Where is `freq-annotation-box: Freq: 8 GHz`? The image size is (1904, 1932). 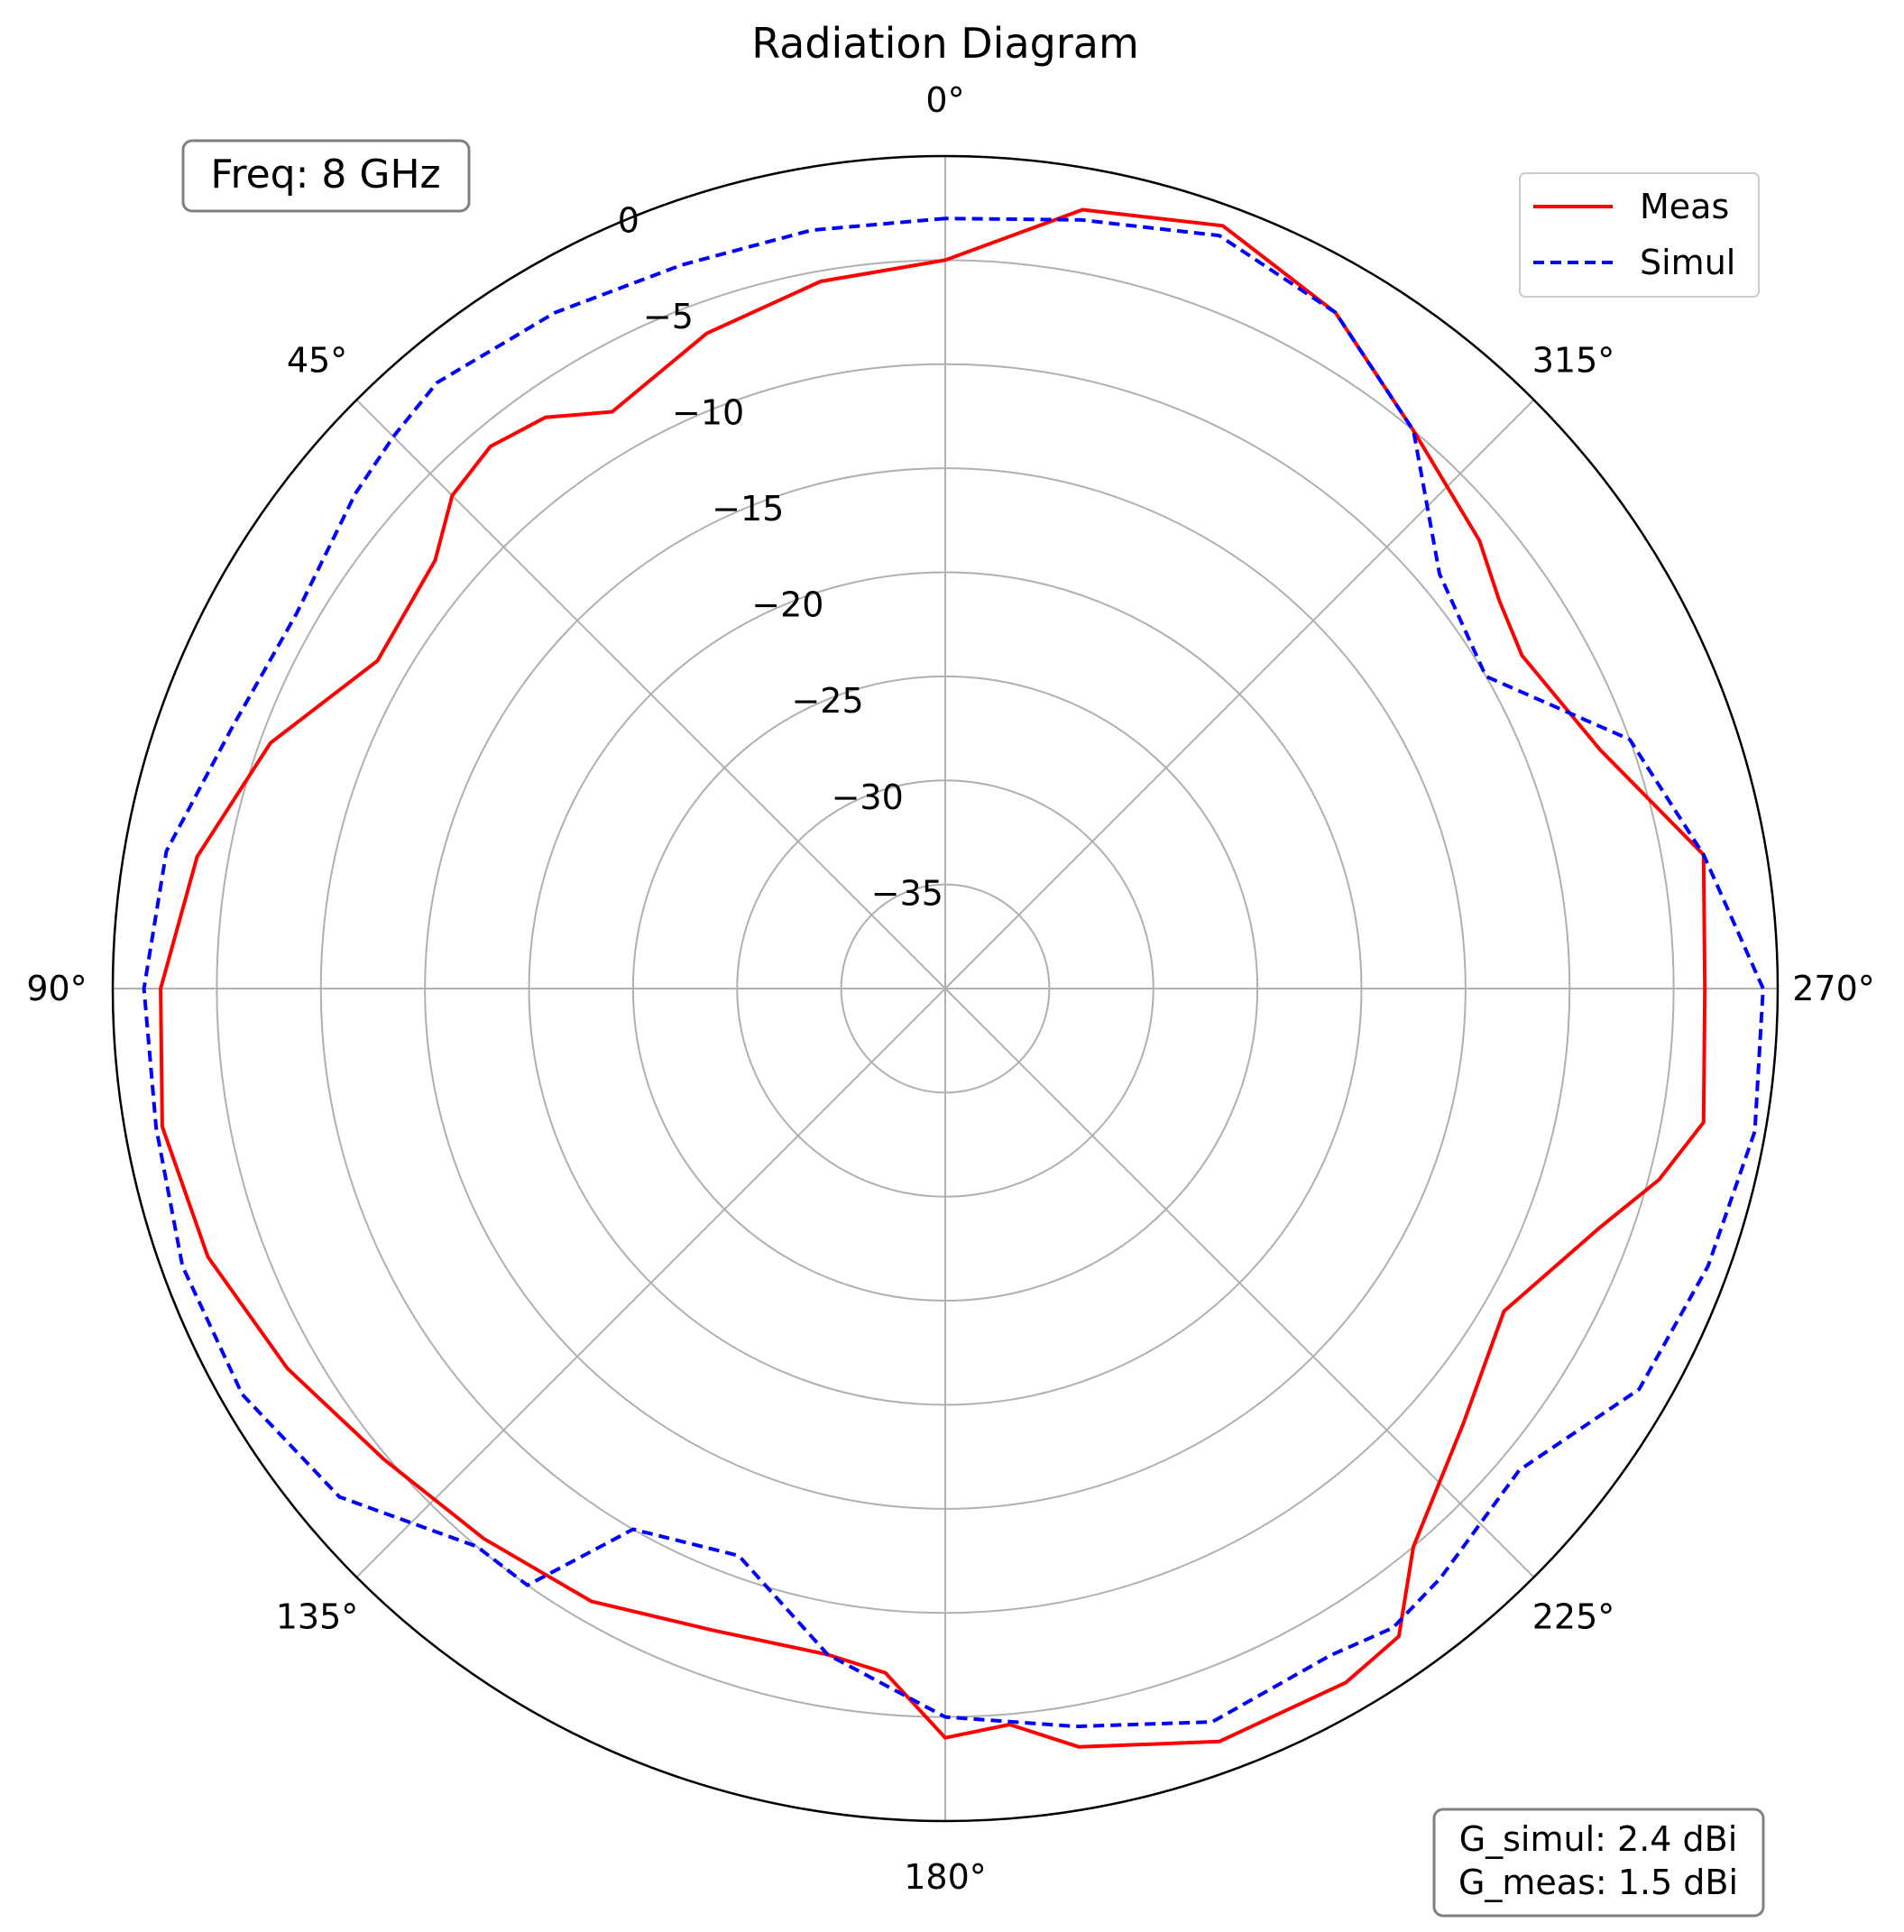 freq-annotation-box: Freq: 8 GHz is located at coordinates (326, 176).